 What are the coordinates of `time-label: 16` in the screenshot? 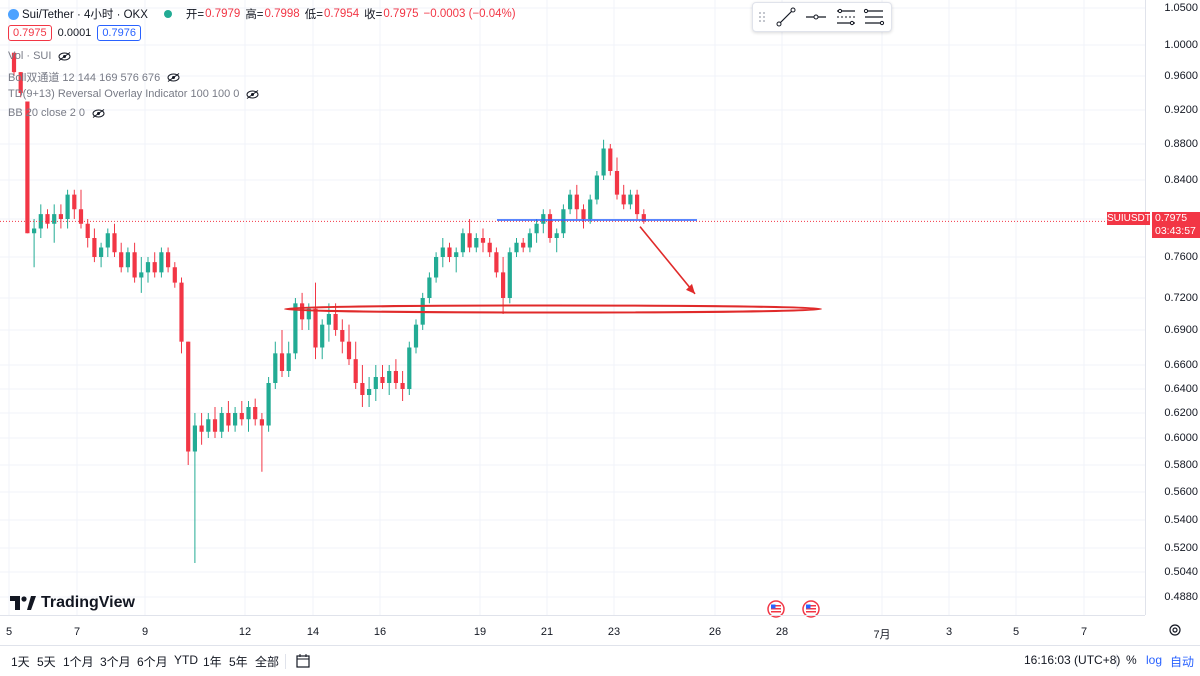 It's located at (380, 632).